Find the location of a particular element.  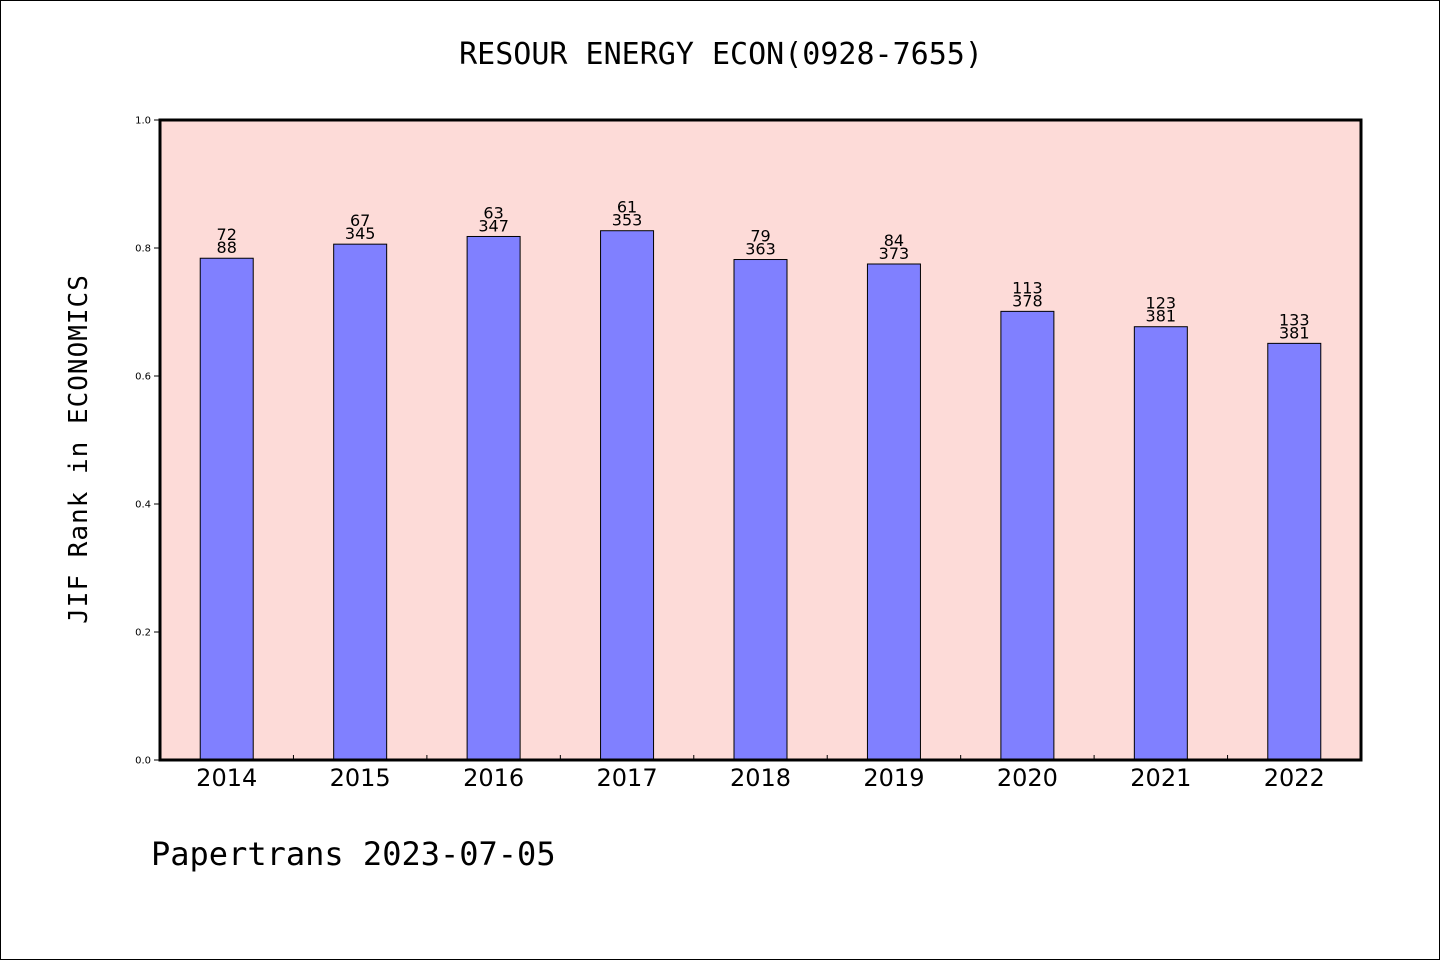

bar-total-label: 88 is located at coordinates (227, 247).